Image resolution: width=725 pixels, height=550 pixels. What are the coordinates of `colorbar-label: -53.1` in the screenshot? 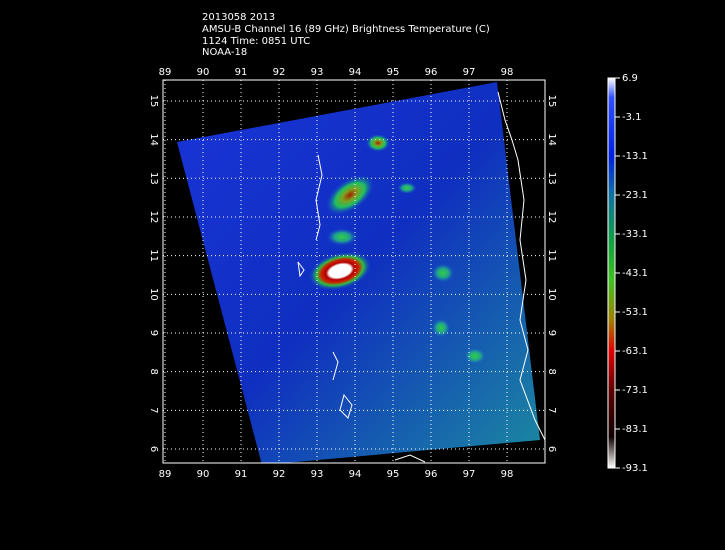 It's located at (635, 312).